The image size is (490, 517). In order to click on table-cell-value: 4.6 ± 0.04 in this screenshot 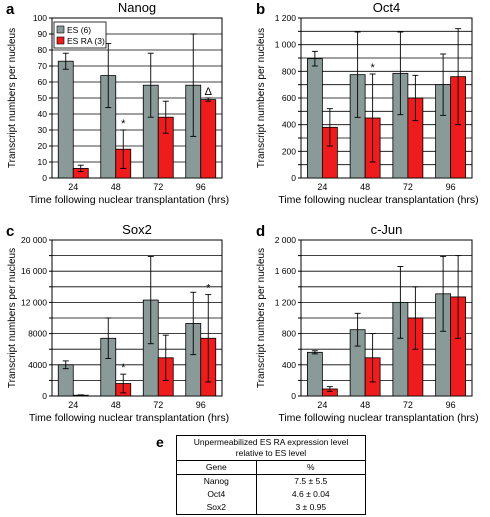, I will do `click(311, 494)`.